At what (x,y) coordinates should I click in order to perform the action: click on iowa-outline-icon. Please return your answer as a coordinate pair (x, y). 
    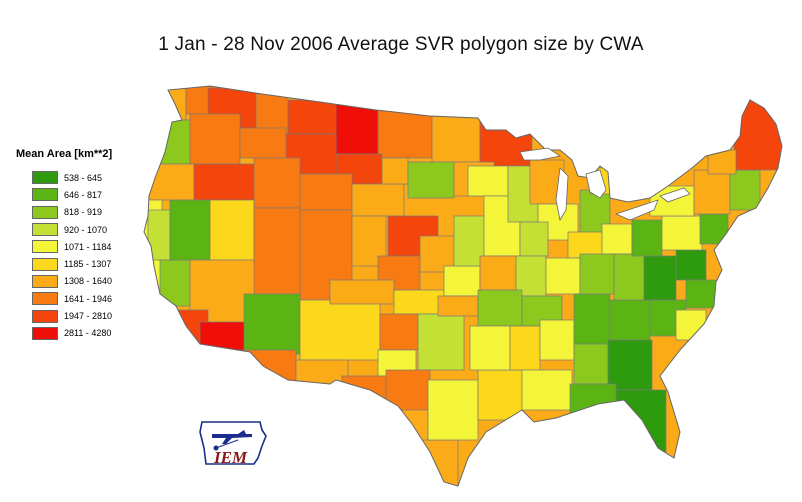
    Looking at the image, I should click on (233, 443).